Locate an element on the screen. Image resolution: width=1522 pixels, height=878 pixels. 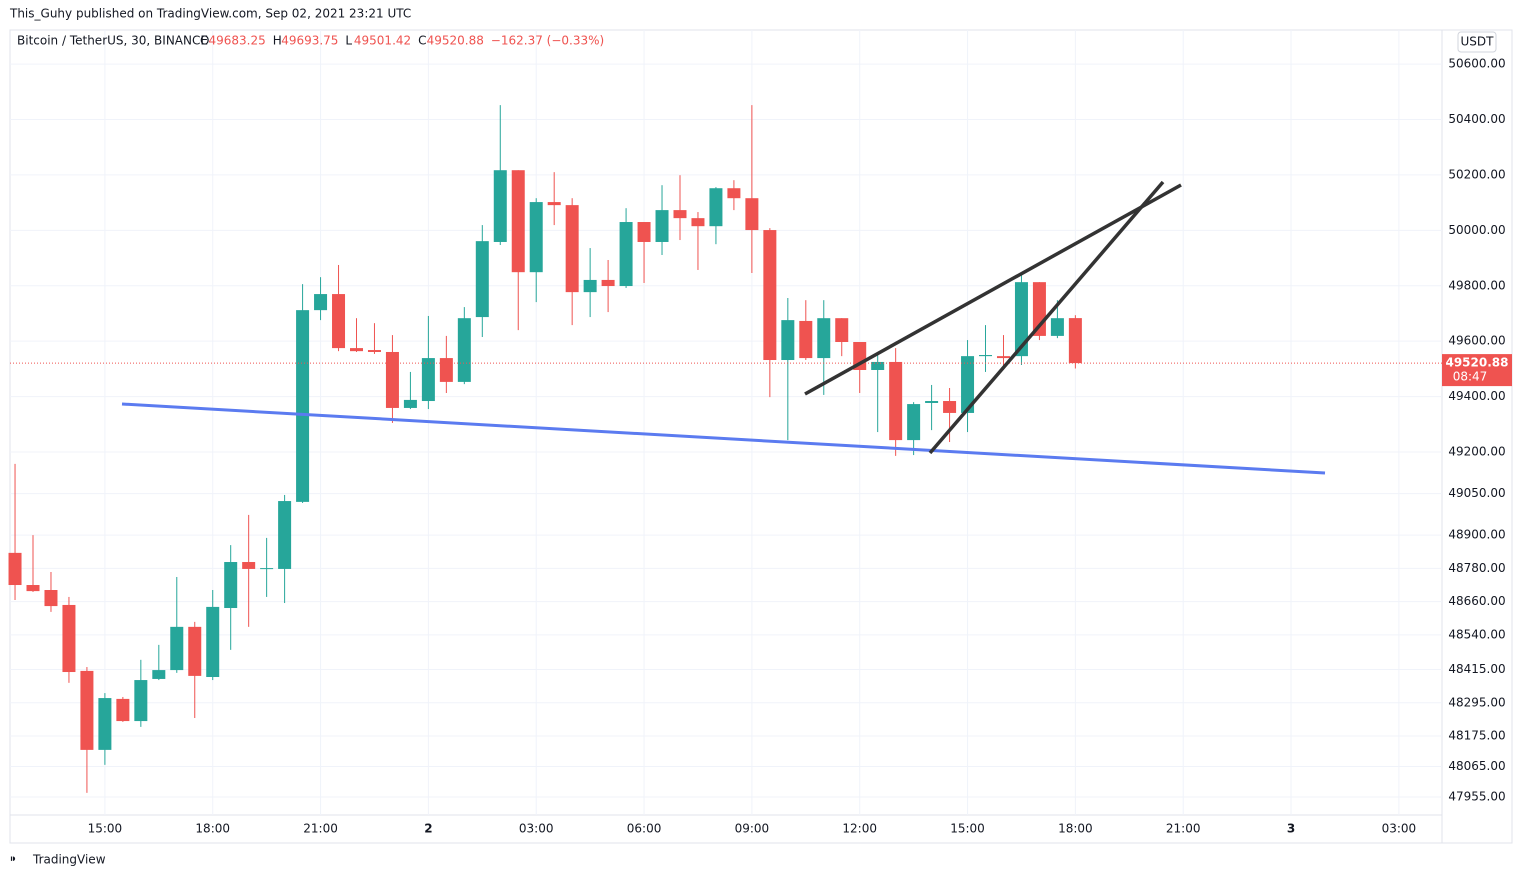
currency: USDT is located at coordinates (1478, 42).